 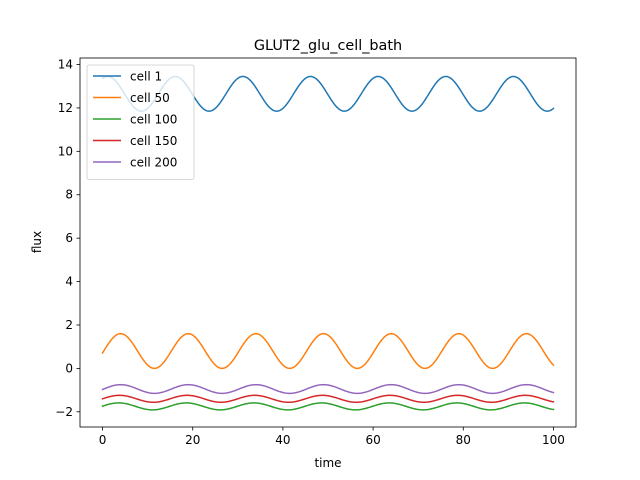 I want to click on legend-box, so click(x=140, y=122).